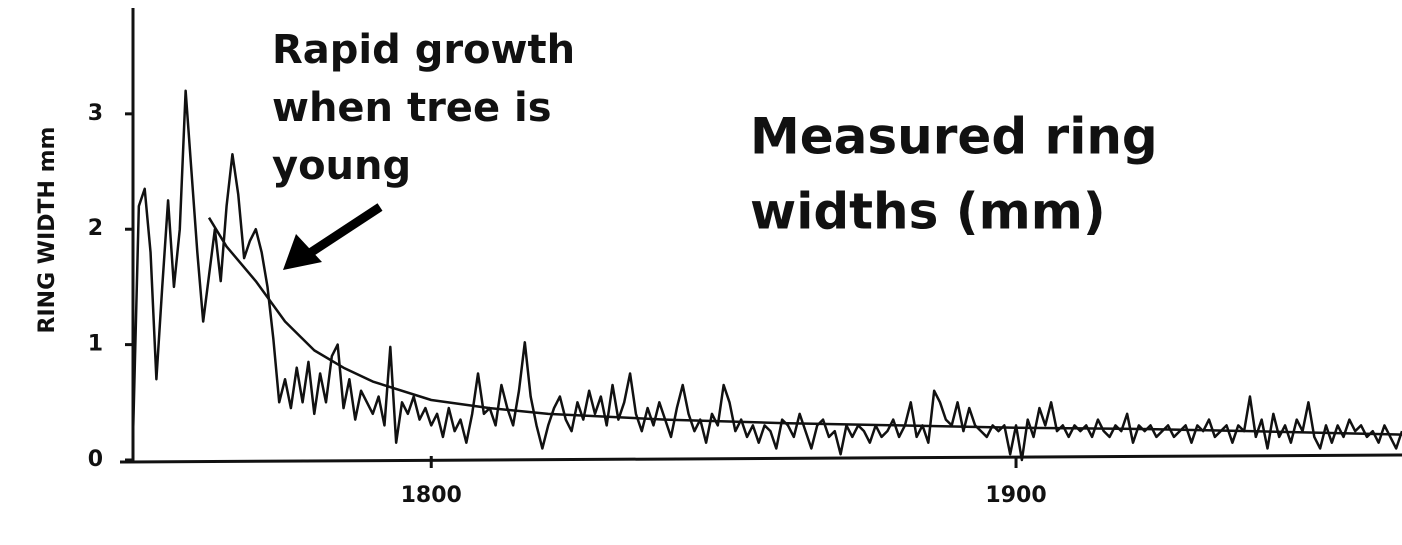  Describe the element at coordinates (95, 113) in the screenshot. I see `y-tick-label: 3` at that location.